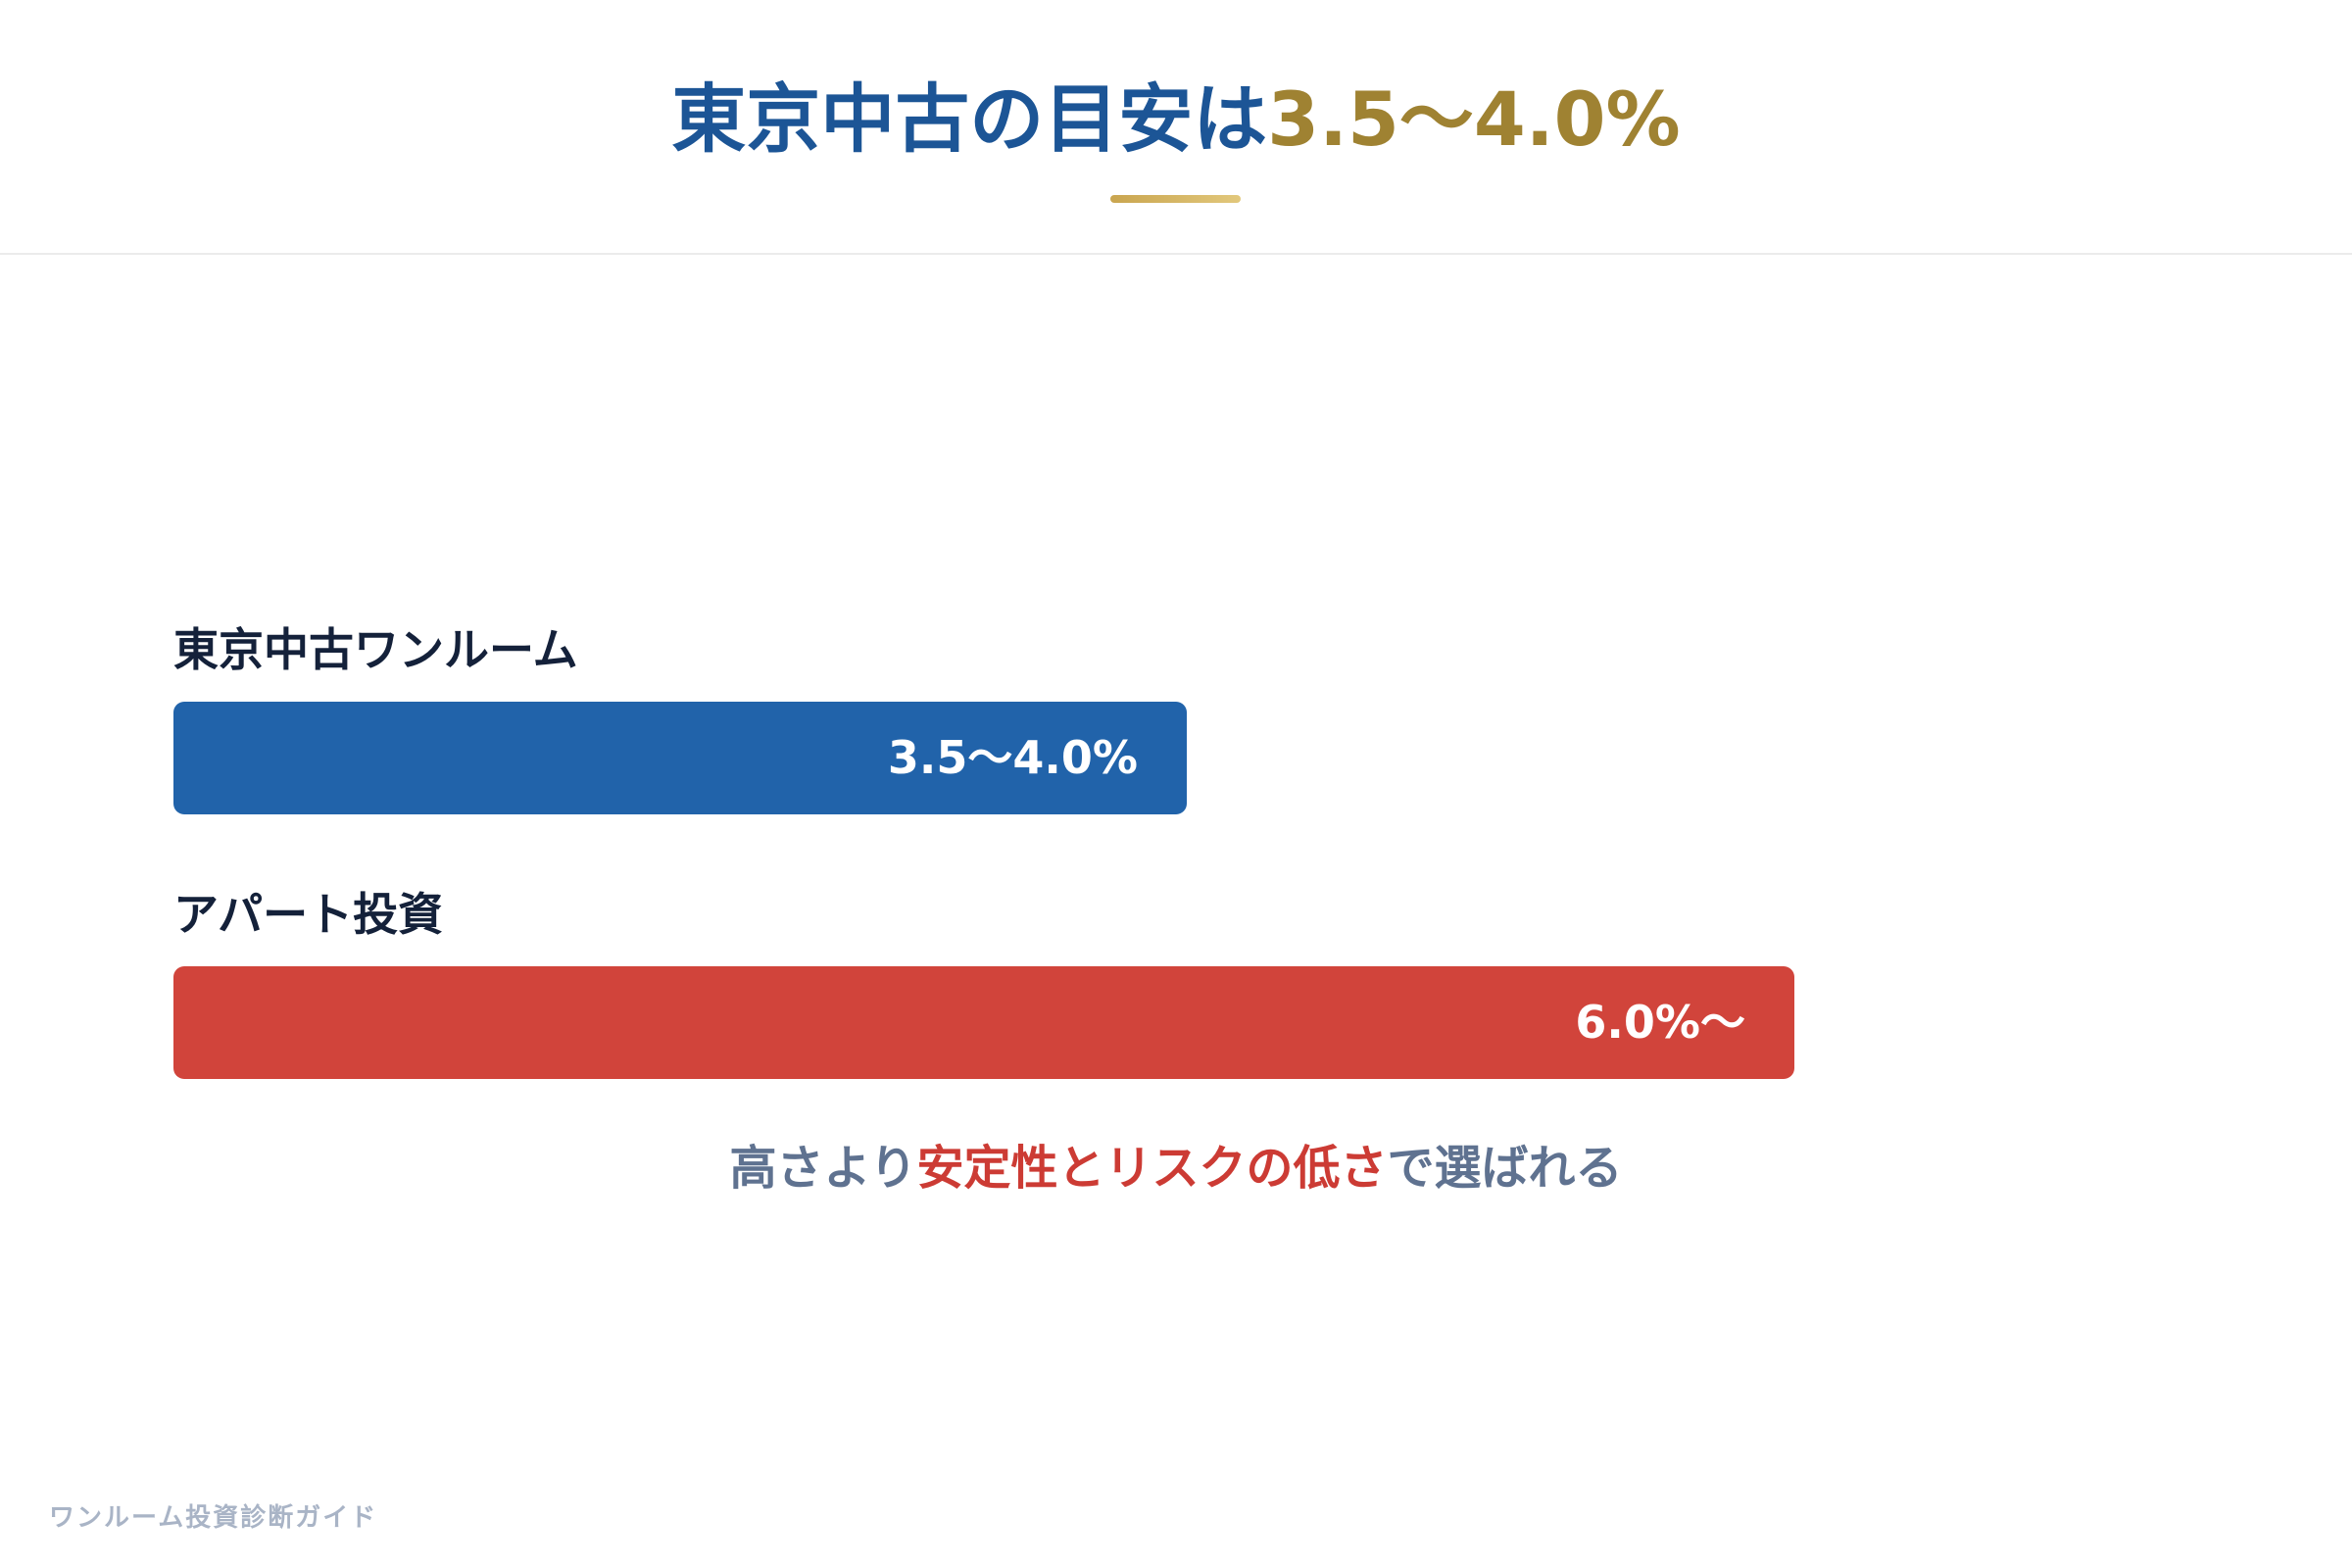 The width and height of the screenshot is (2352, 1568). I want to click on caption-highlight: 安定性とリスクの低さ, so click(1152, 1168).